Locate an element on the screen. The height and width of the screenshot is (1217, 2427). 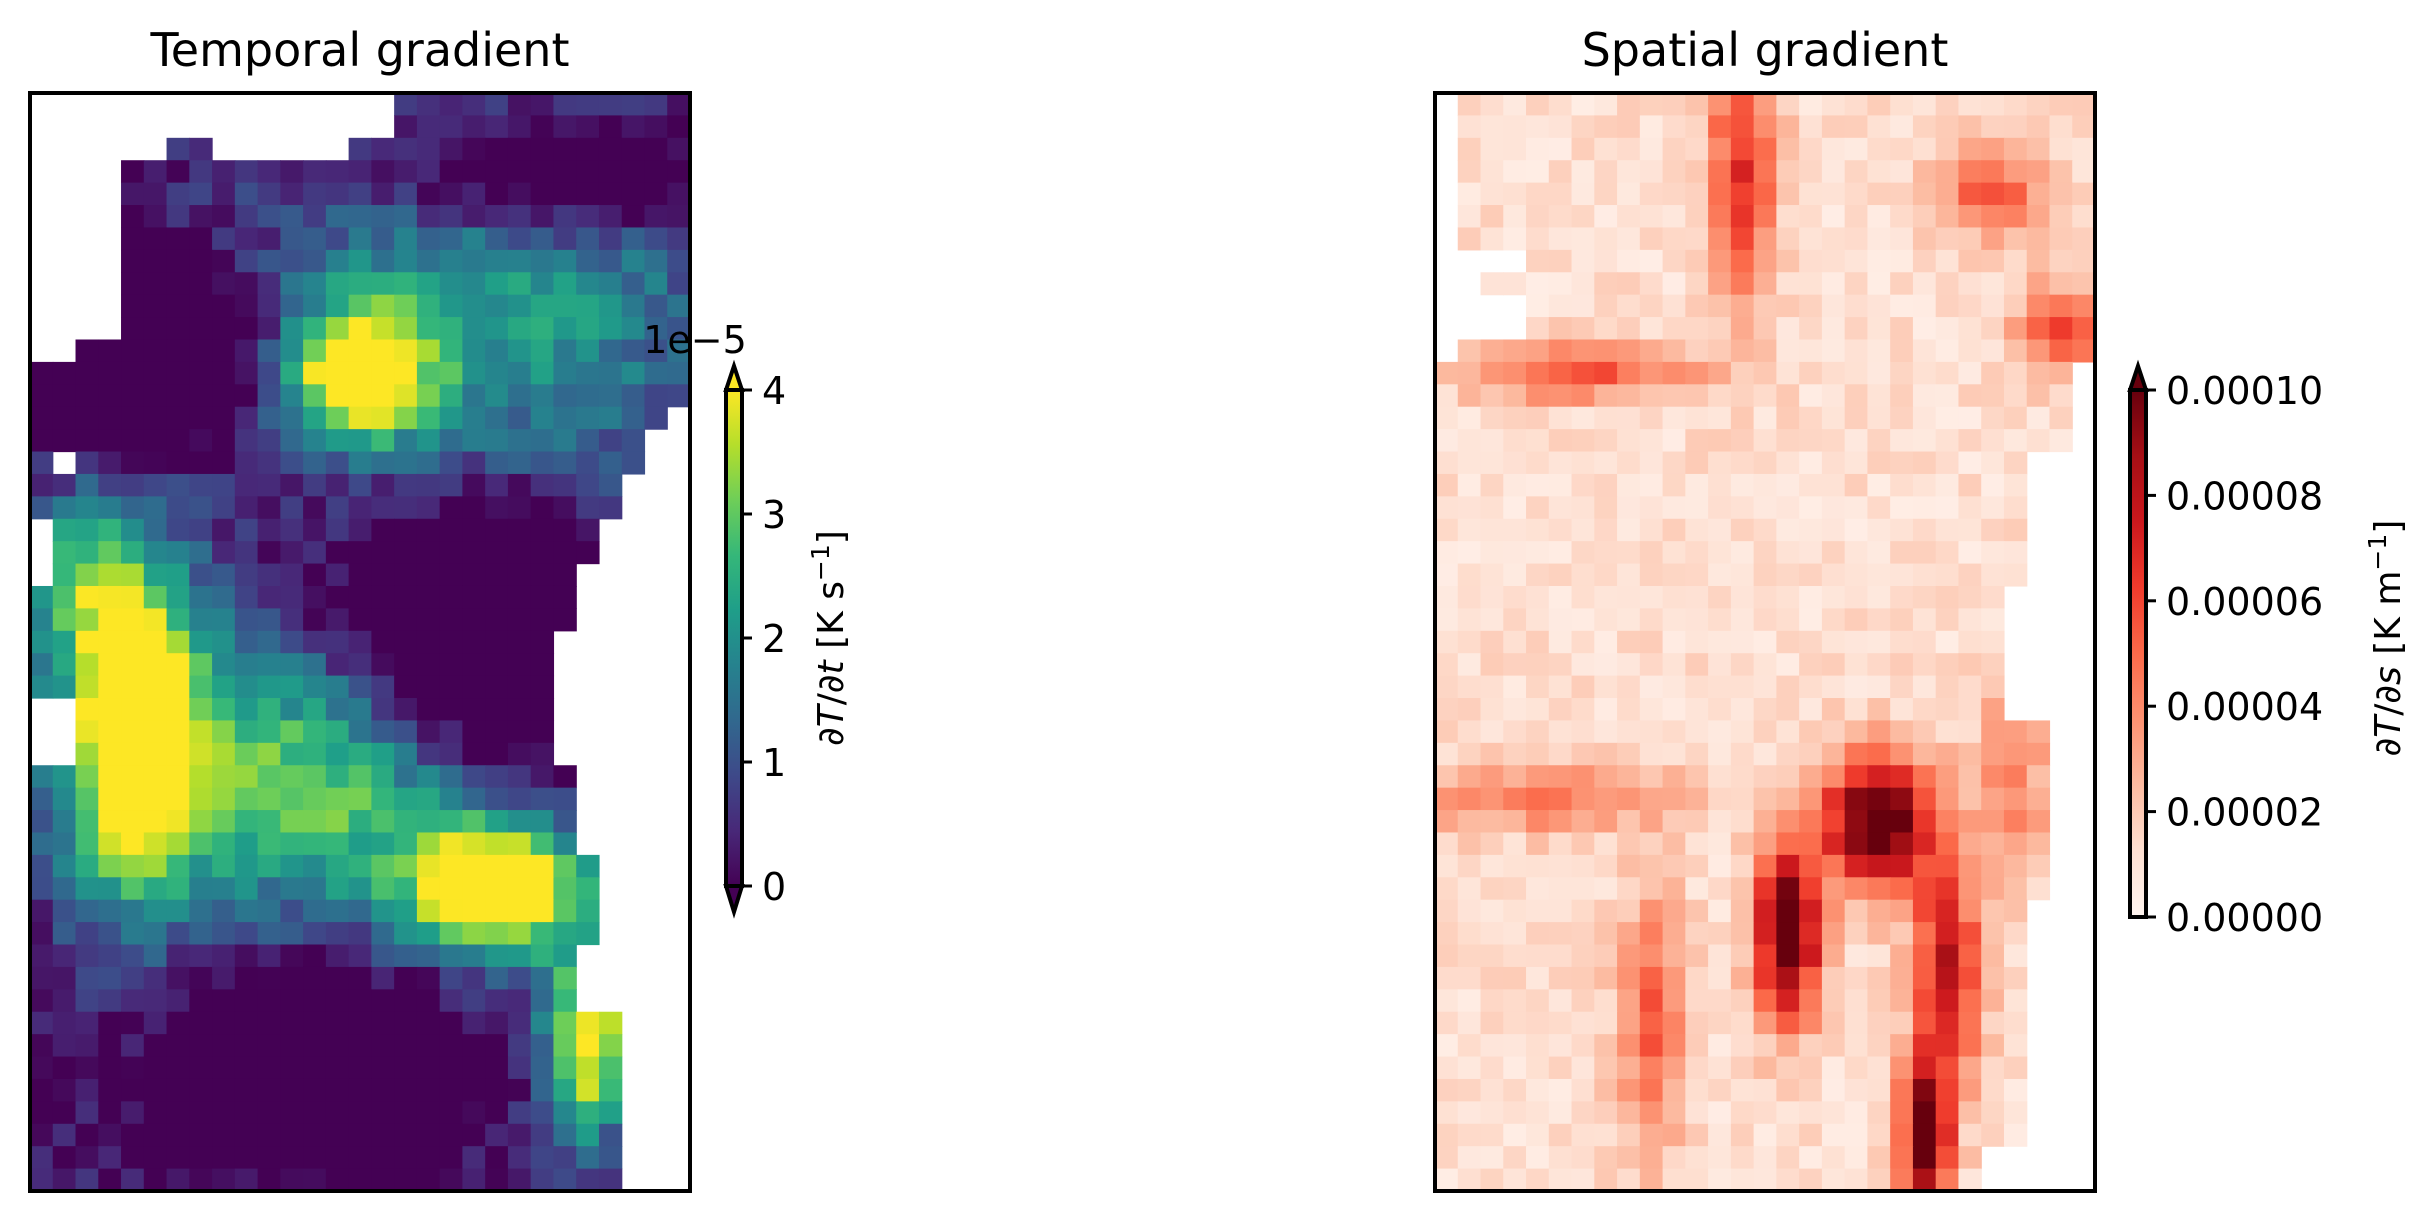
spatial-gradient-title: Spatial gradient is located at coordinates (1765, 50).